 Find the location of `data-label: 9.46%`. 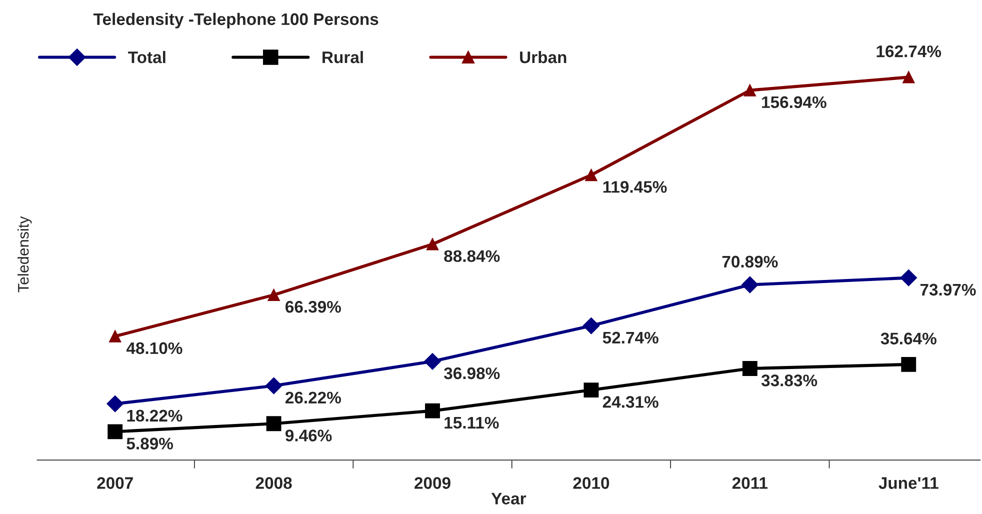

data-label: 9.46% is located at coordinates (308, 436).